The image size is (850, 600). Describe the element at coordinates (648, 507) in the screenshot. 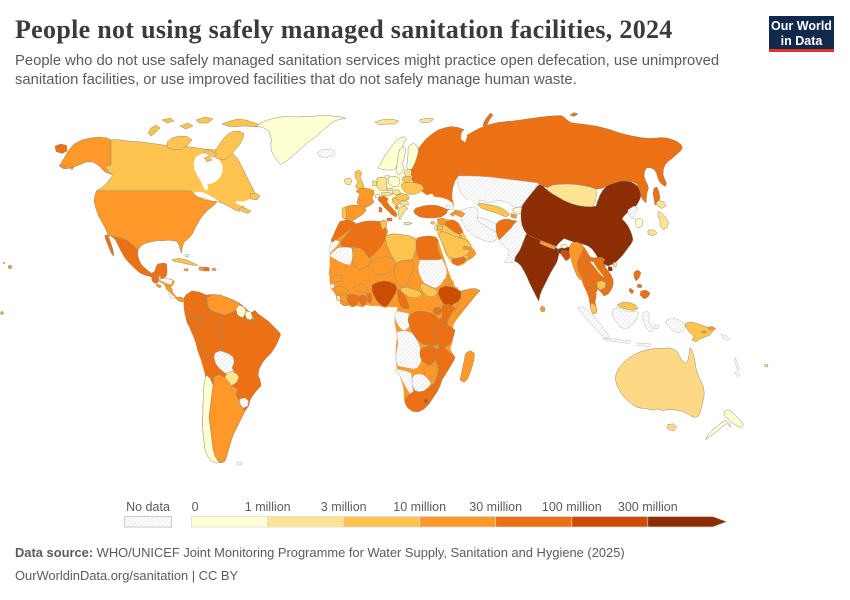

I see `svg-text: 300 million` at that location.